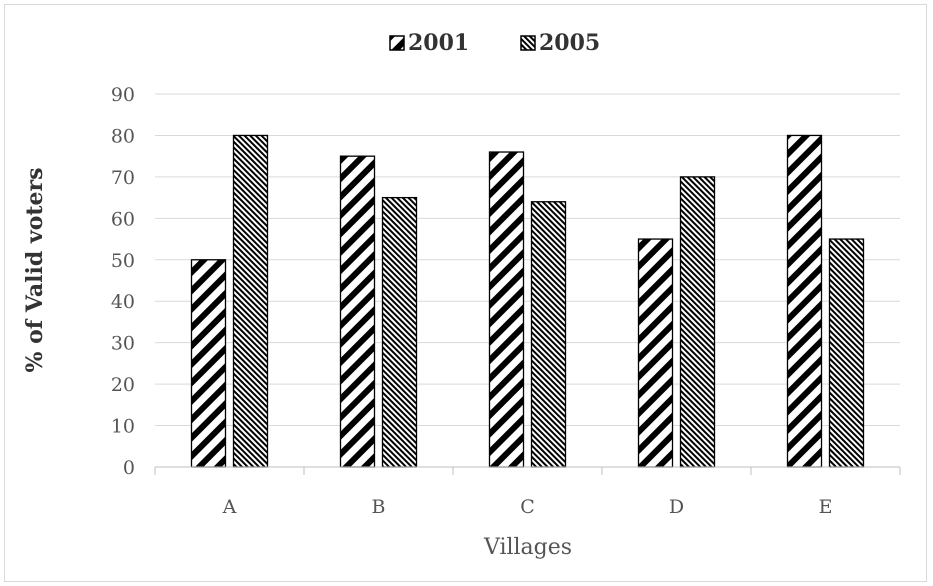 The height and width of the screenshot is (586, 933). What do you see at coordinates (123, 344) in the screenshot?
I see `y-tick-label: 30` at bounding box center [123, 344].